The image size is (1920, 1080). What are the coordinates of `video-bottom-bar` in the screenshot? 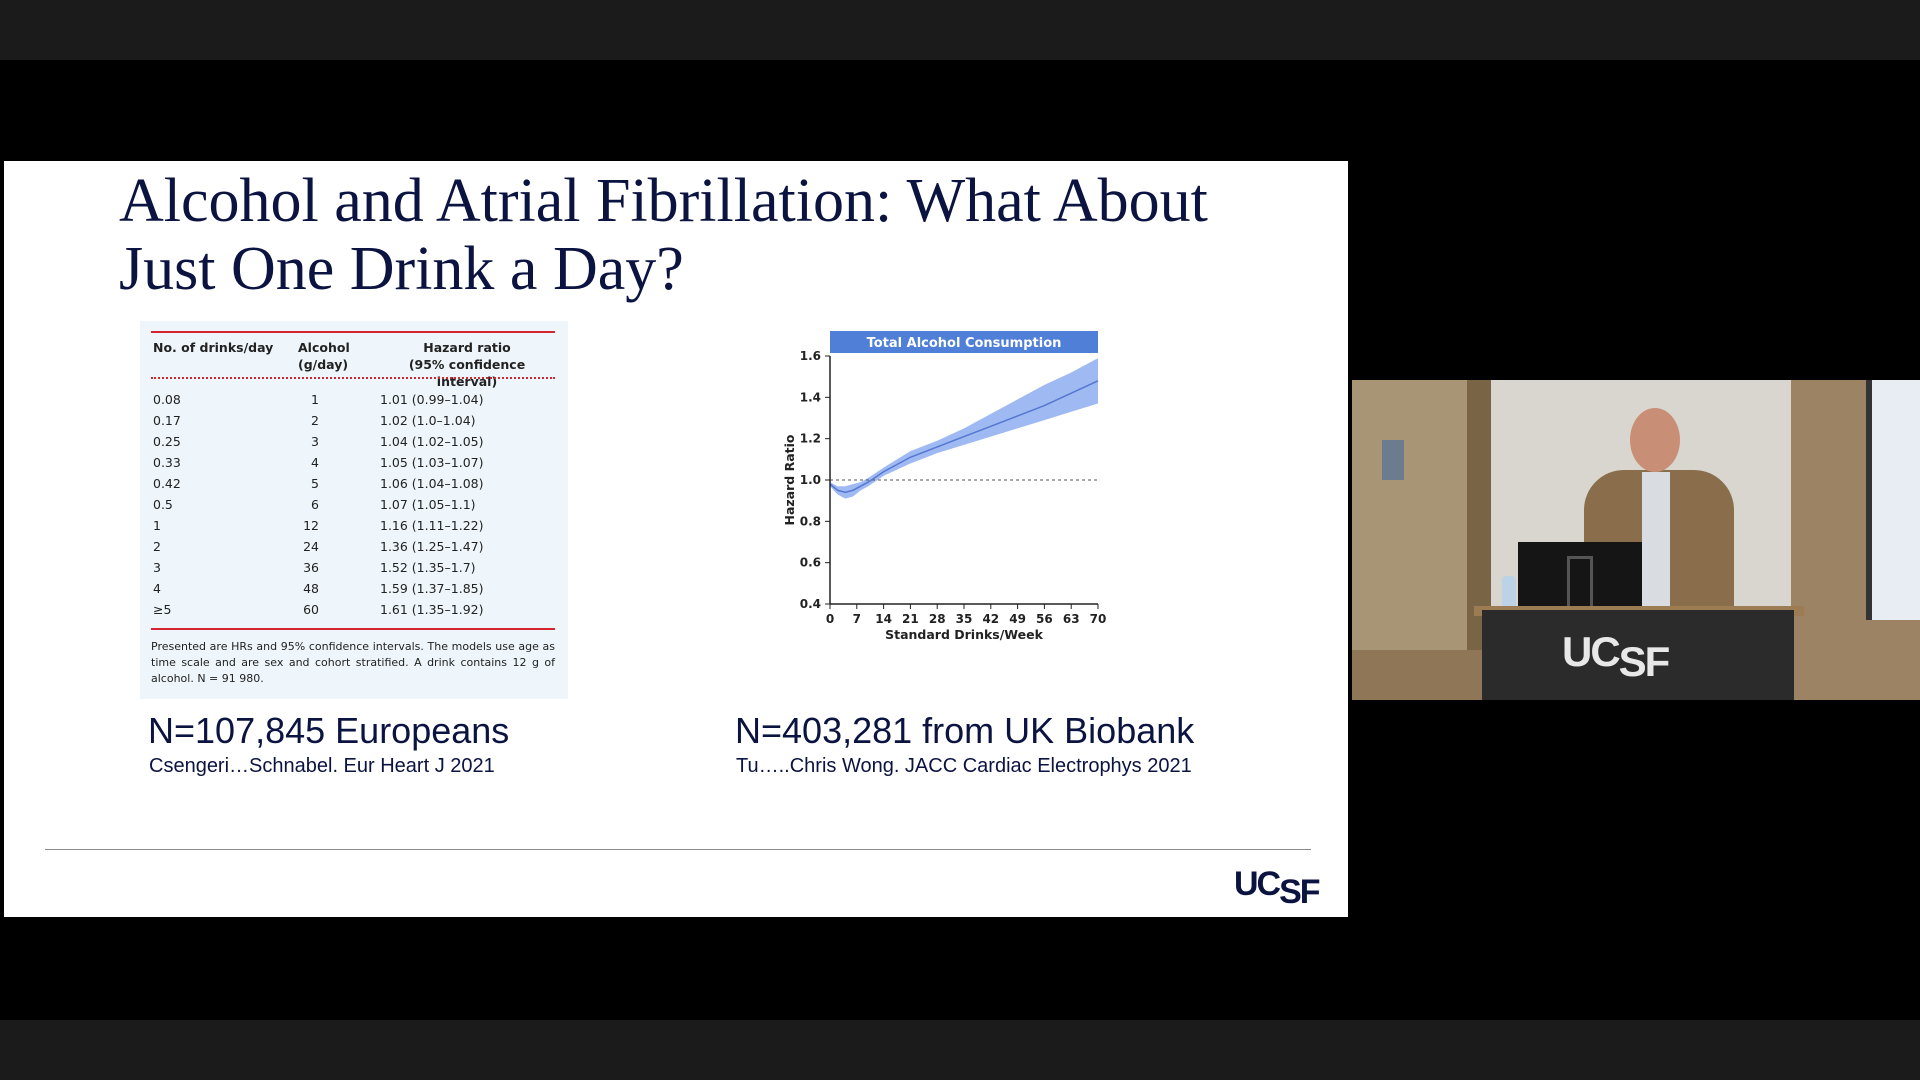 It's located at (960, 1050).